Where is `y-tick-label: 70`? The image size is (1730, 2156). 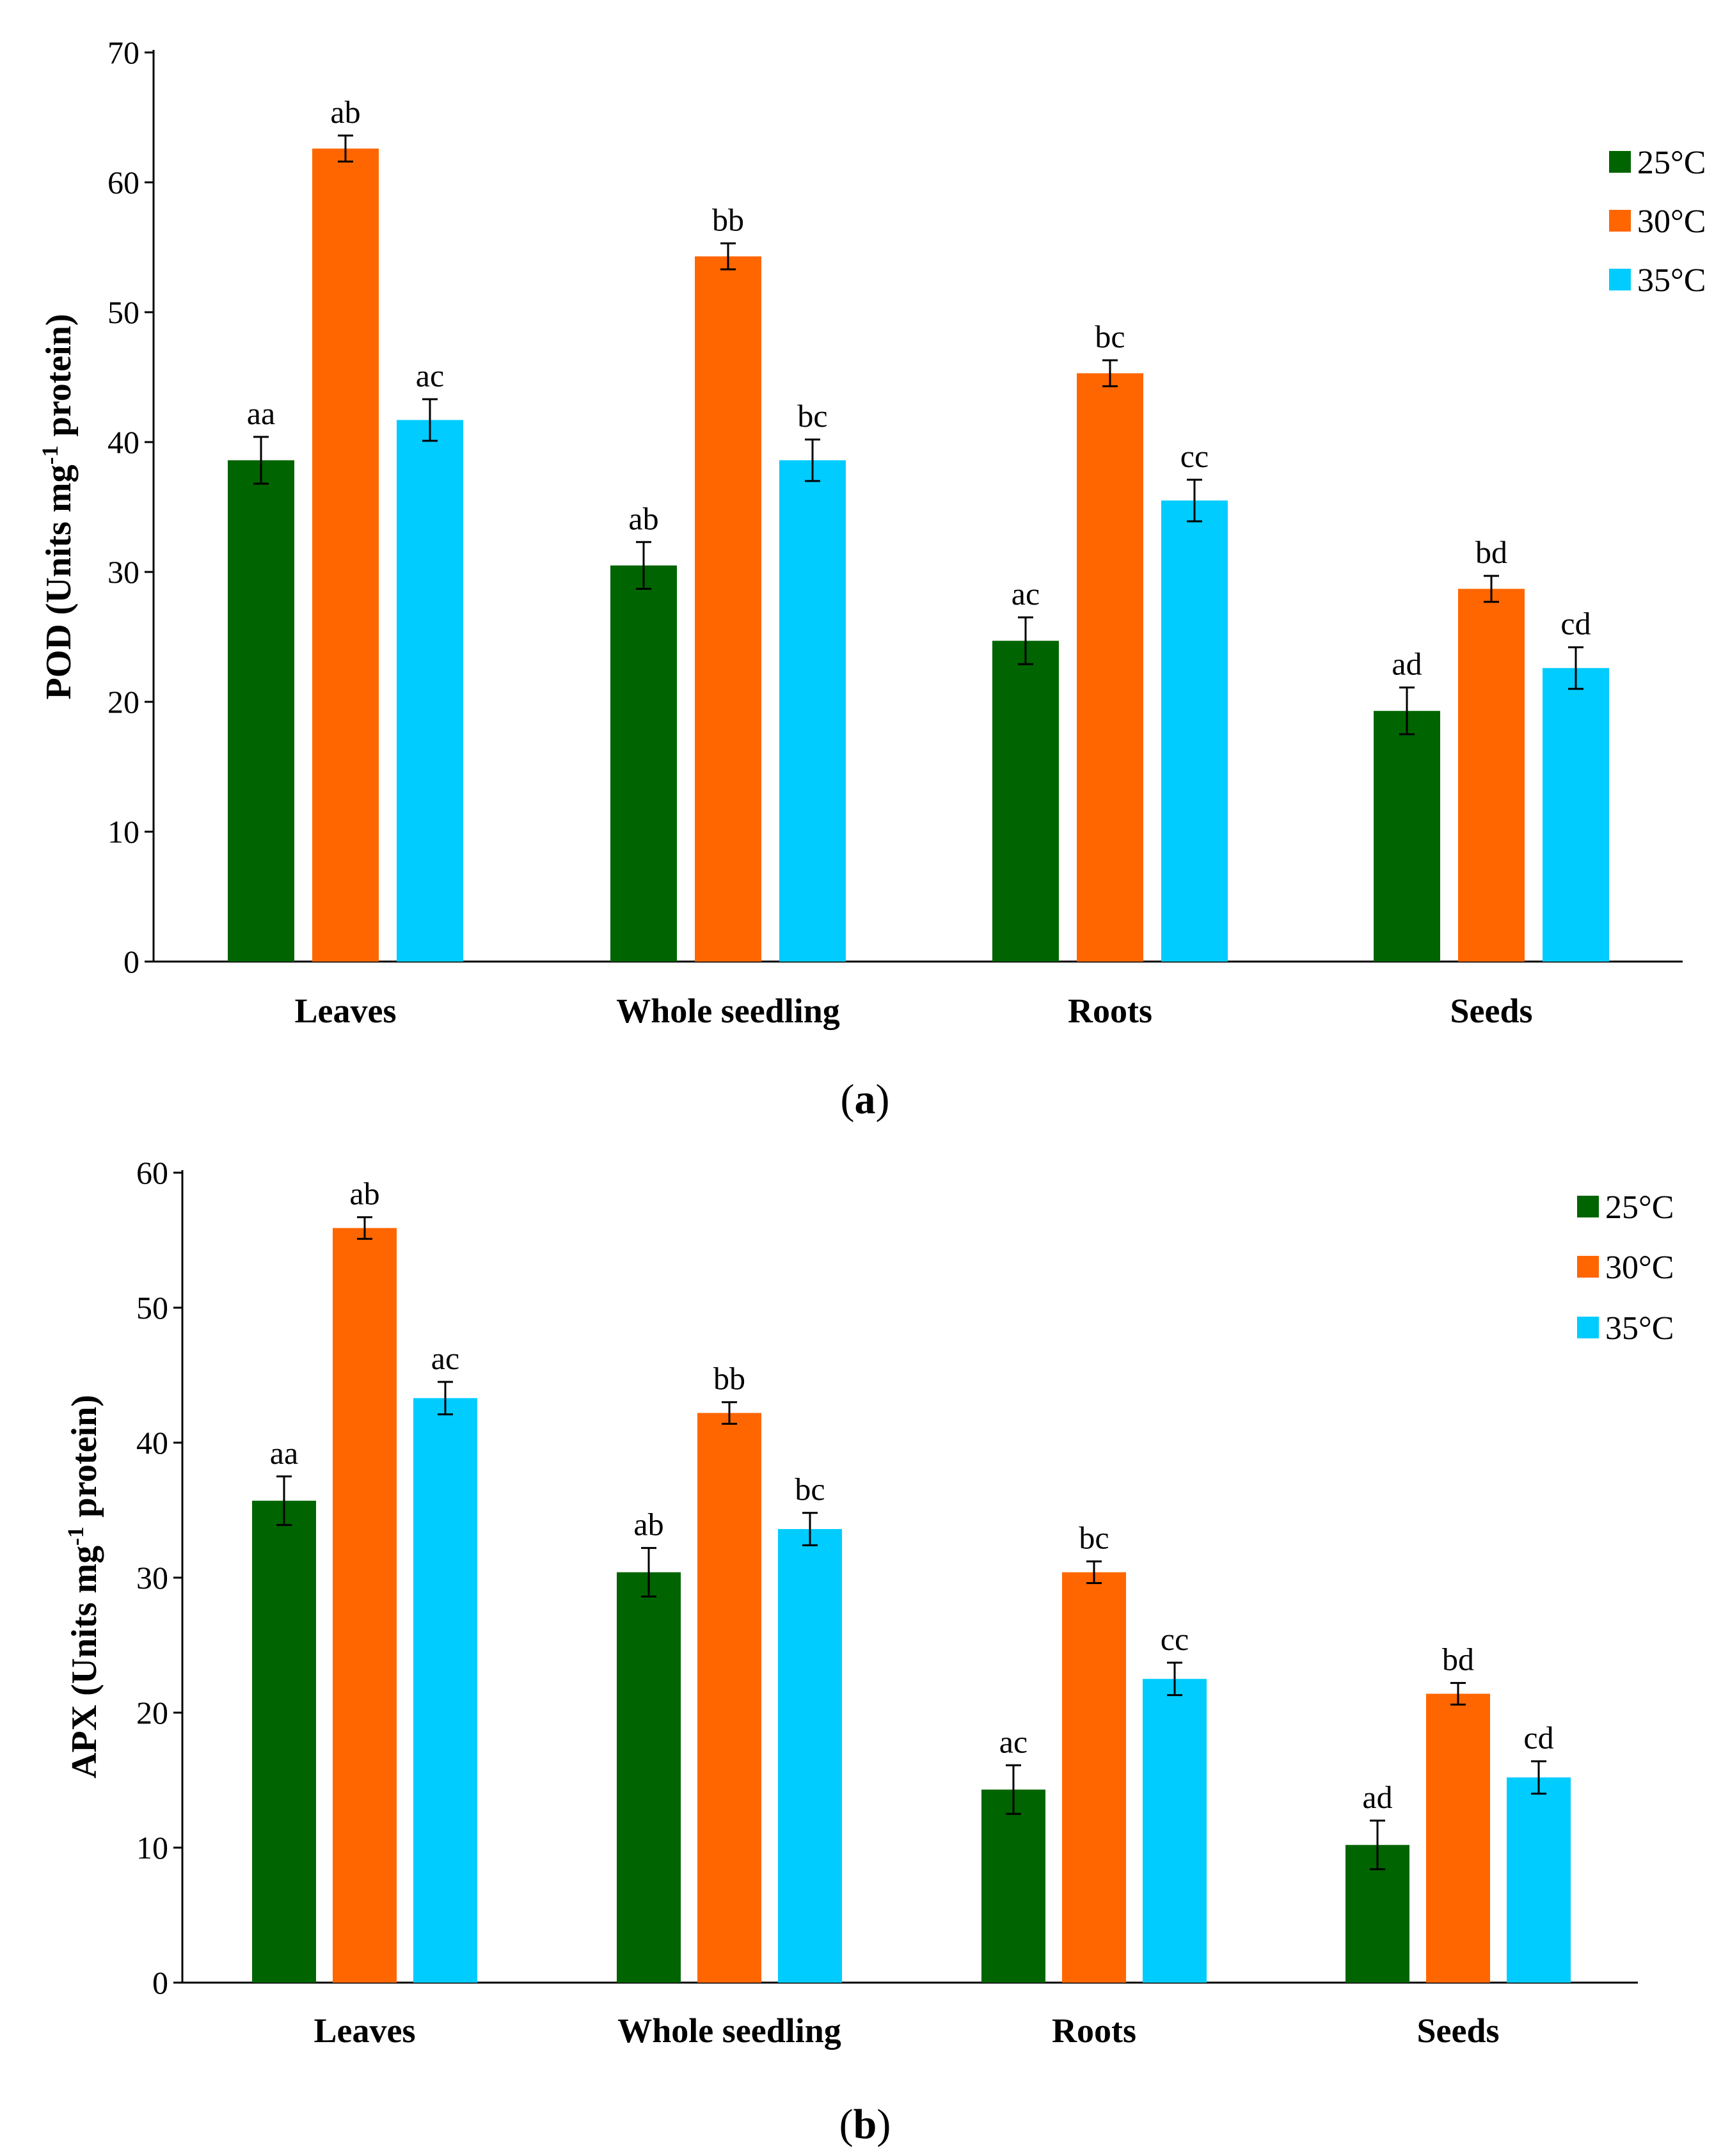
y-tick-label: 70 is located at coordinates (123, 52).